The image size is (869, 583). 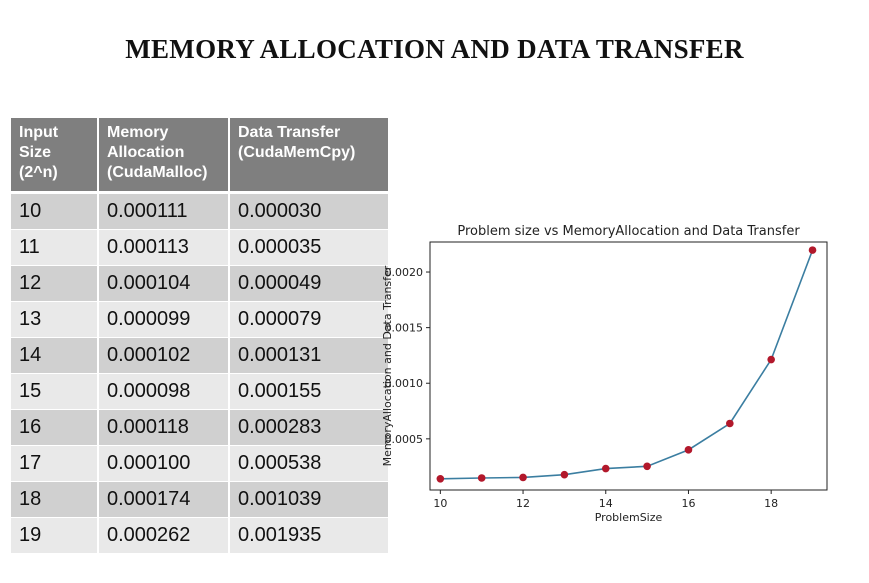 I want to click on table-row: 10 0.000111 0.000030, so click(x=199, y=212).